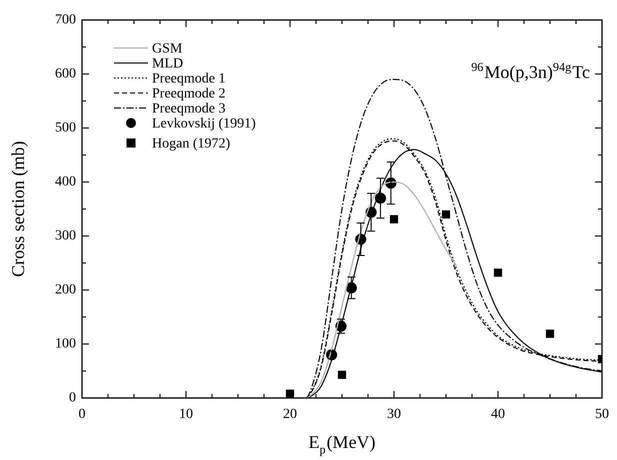 This screenshot has height=460, width=617. Describe the element at coordinates (602, 414) in the screenshot. I see `x-tick-label: 50` at that location.